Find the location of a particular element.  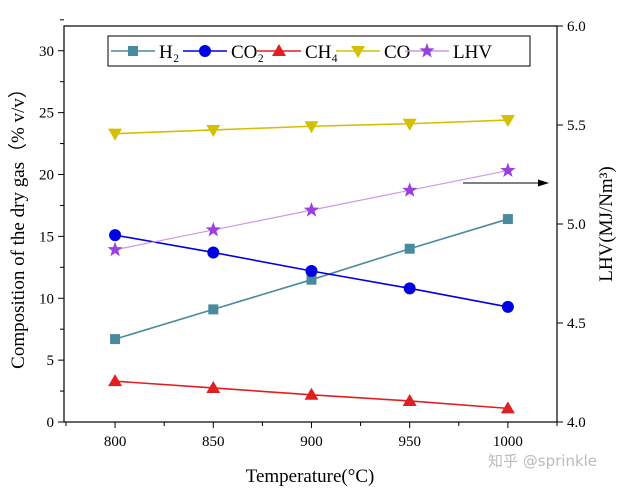

annotation-arrowhead is located at coordinates (543, 183).